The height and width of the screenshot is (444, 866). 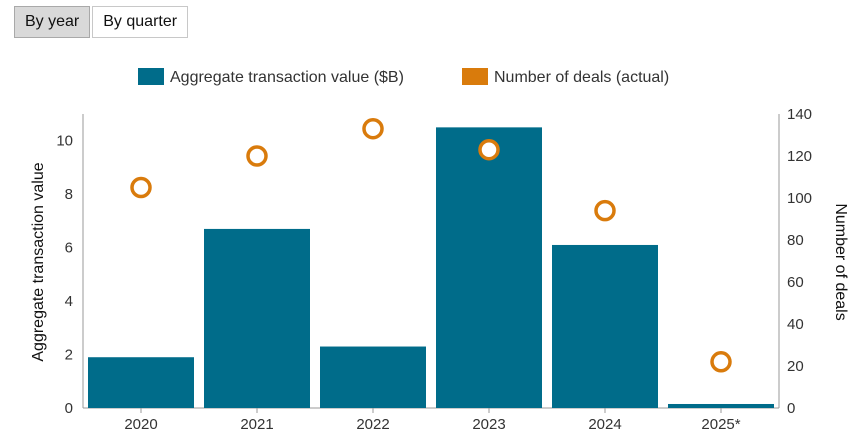 What do you see at coordinates (140, 424) in the screenshot?
I see `x-tick-label: 2020` at bounding box center [140, 424].